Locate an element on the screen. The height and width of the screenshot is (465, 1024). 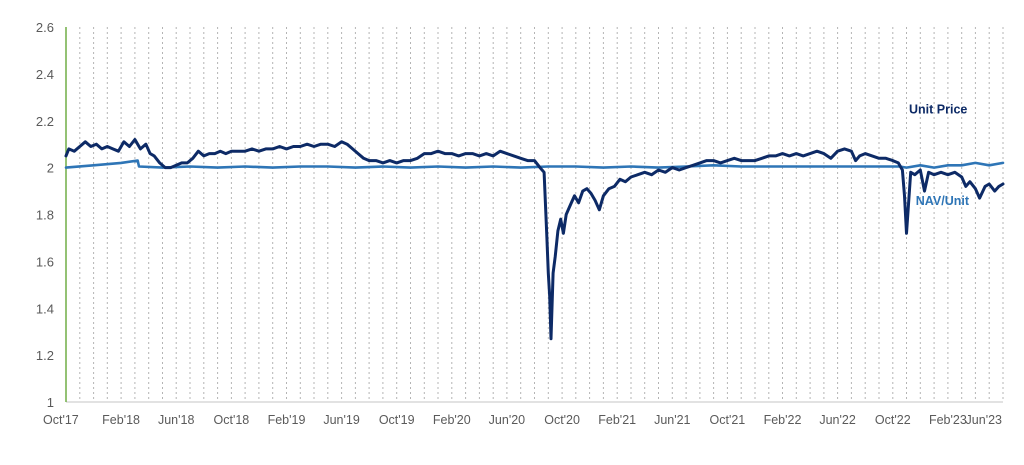
y-axis-tick-labels: 1 1.2 1.4 1.6 1.8 2 2.2 2.4 2.6 is located at coordinates (45, 215).